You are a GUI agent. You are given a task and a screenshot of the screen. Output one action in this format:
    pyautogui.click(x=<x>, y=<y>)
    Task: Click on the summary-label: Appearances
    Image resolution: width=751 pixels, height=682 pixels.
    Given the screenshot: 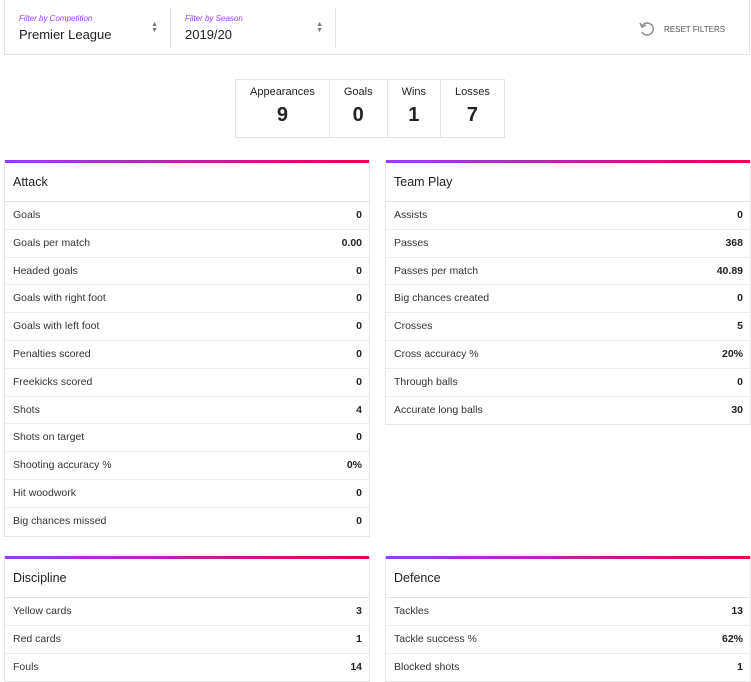 What is the action you would take?
    pyautogui.click(x=282, y=92)
    